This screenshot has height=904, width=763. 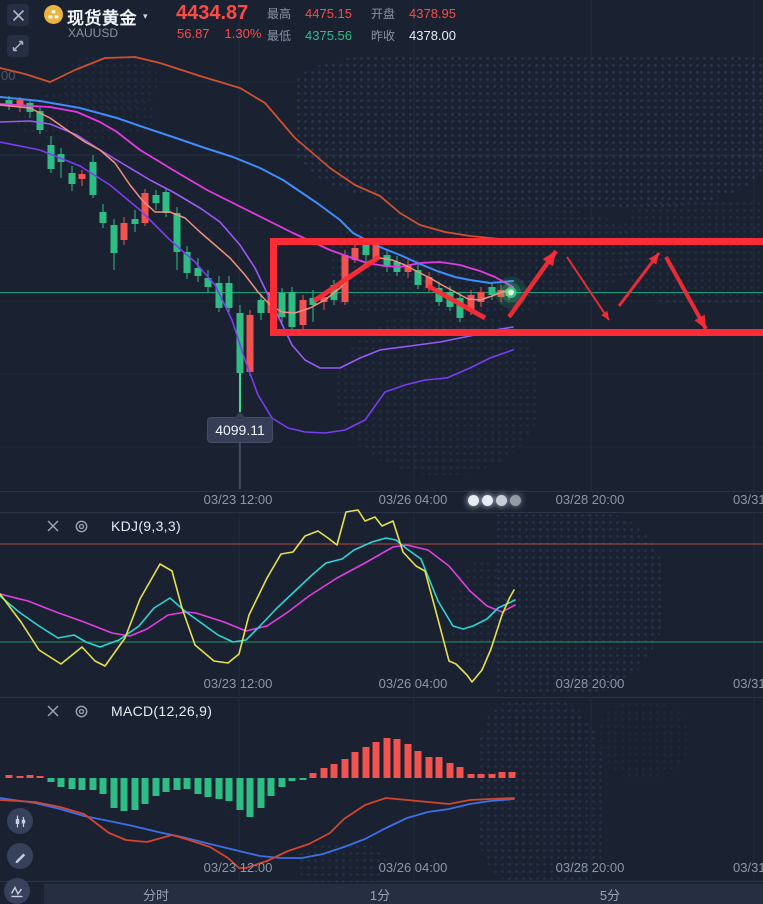 I want to click on kdj-label: KDJ(9,3,3), so click(x=146, y=526).